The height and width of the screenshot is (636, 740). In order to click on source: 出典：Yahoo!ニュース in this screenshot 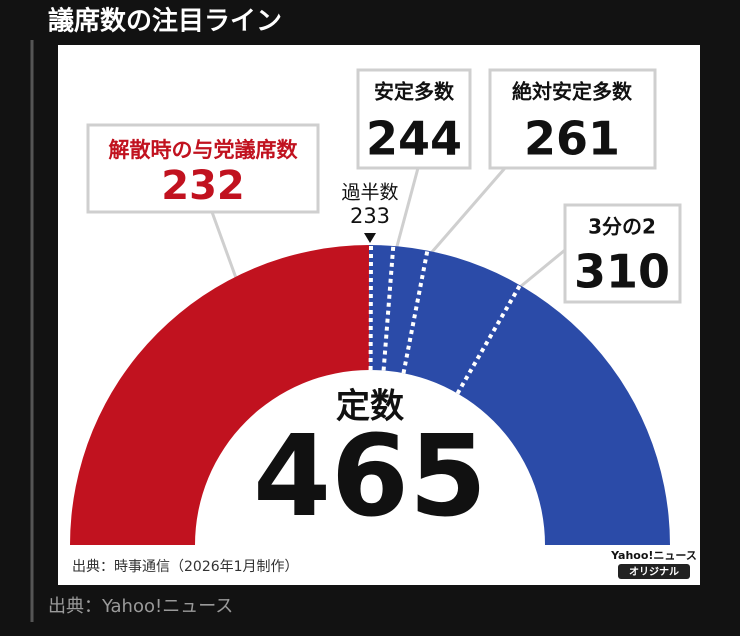, I will do `click(140, 606)`.